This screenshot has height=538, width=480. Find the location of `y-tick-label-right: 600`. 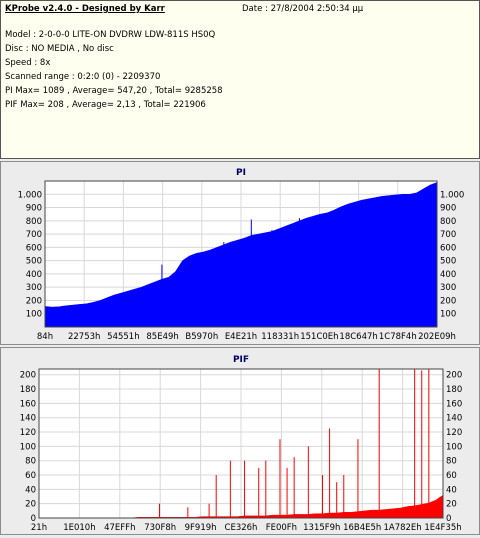

y-tick-label-right: 600 is located at coordinates (448, 248).